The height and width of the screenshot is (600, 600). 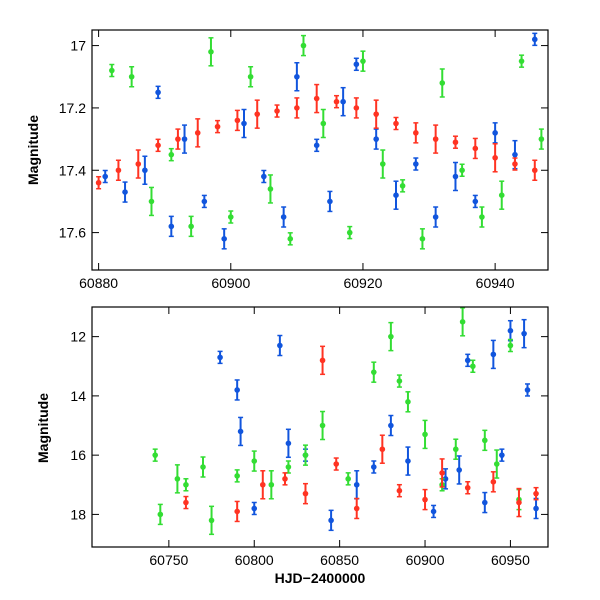 What do you see at coordinates (362, 283) in the screenshot?
I see `zoom-panel-x-tick-label: 60920` at bounding box center [362, 283].